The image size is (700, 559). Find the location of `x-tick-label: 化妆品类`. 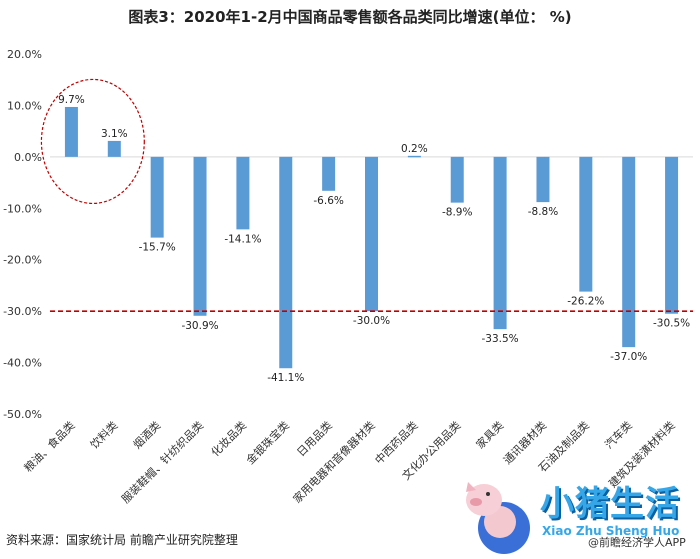

x-tick-label: 化妆品类 is located at coordinates (228, 438).